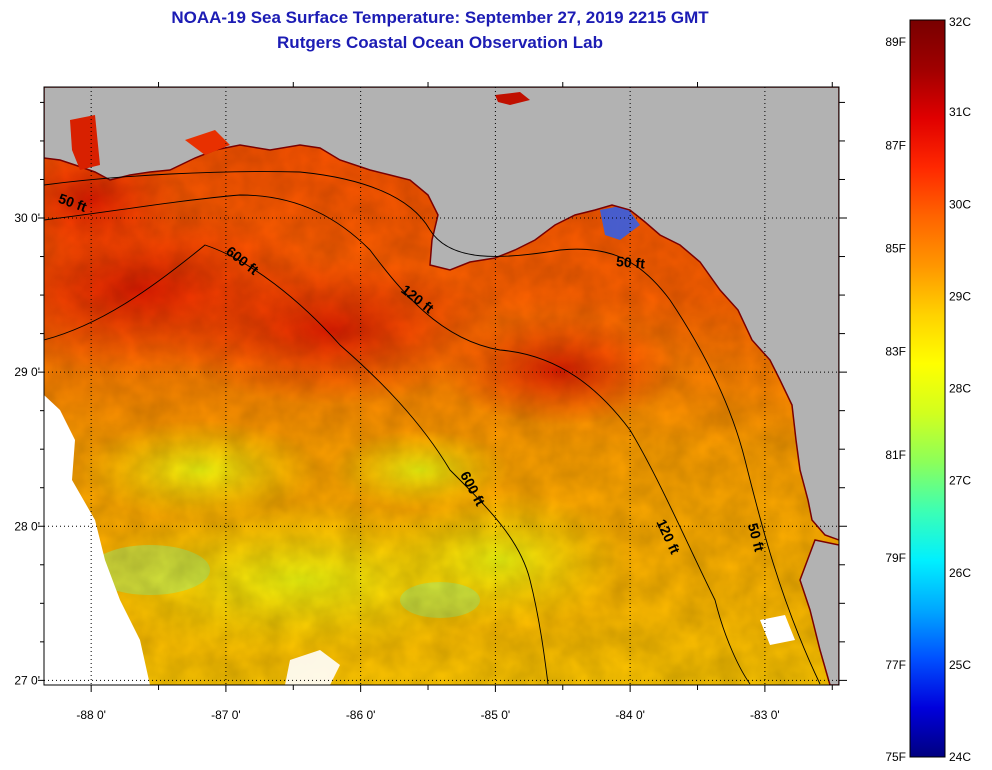  What do you see at coordinates (895, 757) in the screenshot?
I see `fahrenheit-label: 75F` at bounding box center [895, 757].